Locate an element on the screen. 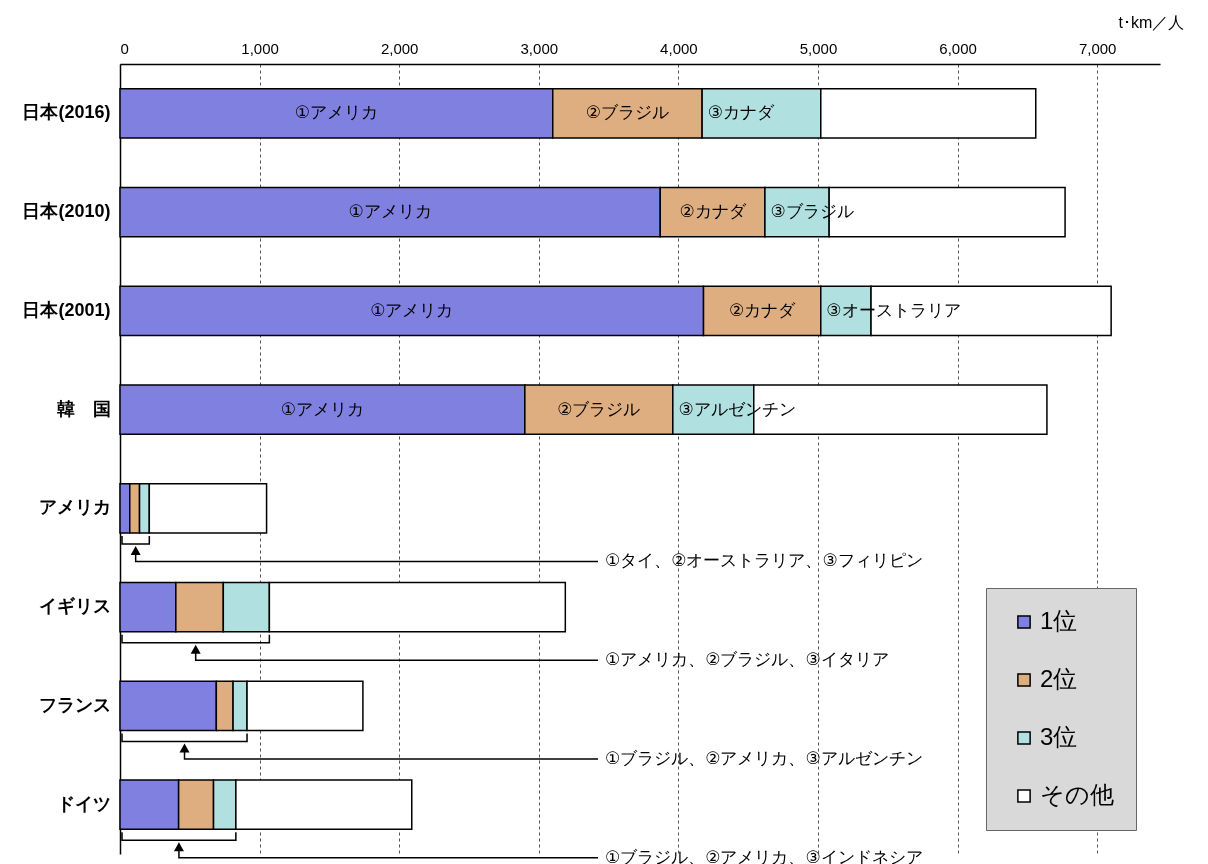  legend-label: 2位 is located at coordinates (1059, 678).